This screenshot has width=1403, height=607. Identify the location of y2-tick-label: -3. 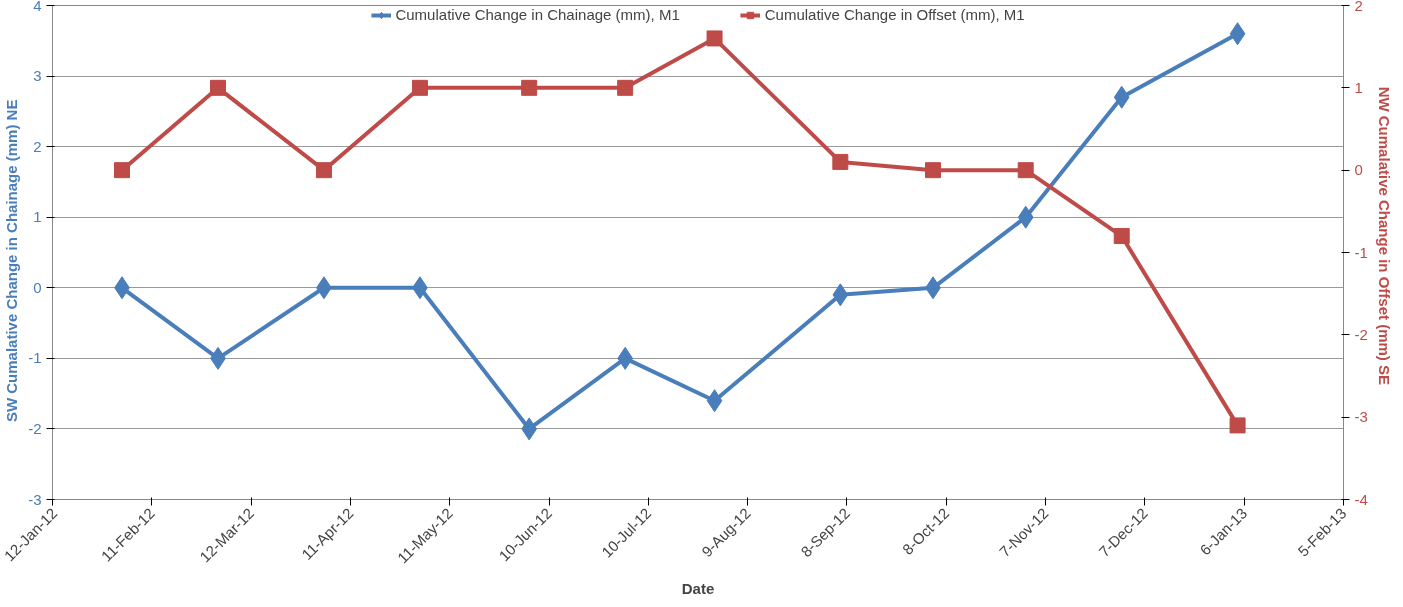
(1361, 417).